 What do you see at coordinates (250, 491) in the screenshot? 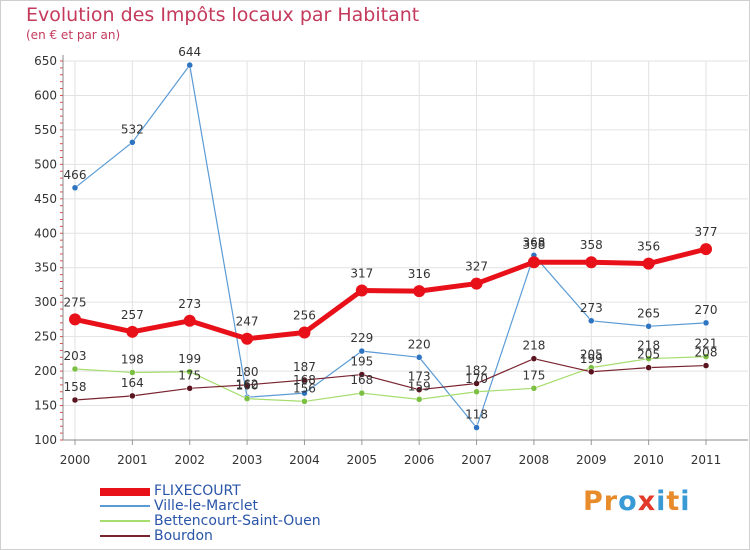
I see `legend-item-flixecourt: FLIXECOURT` at bounding box center [250, 491].